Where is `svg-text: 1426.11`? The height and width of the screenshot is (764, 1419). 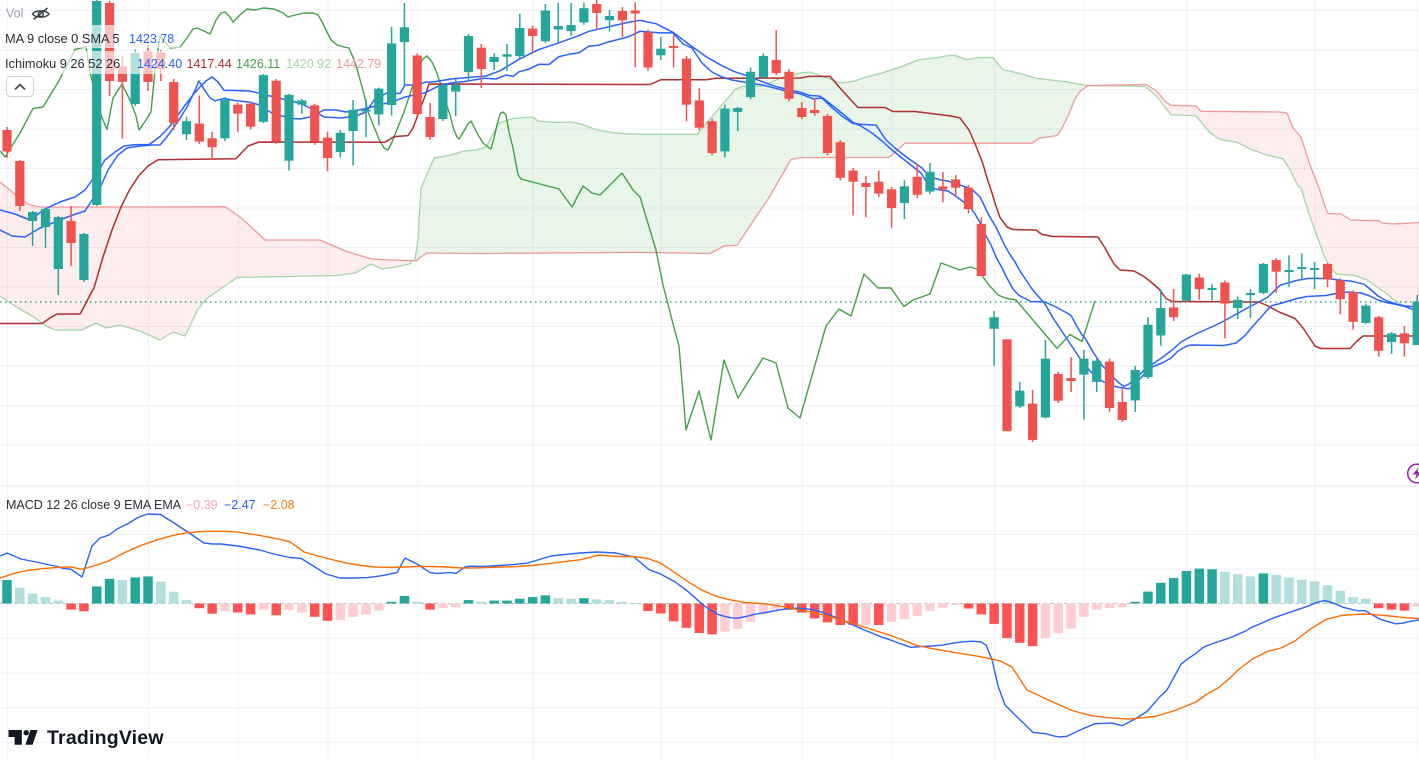
svg-text: 1426.11 is located at coordinates (258, 64).